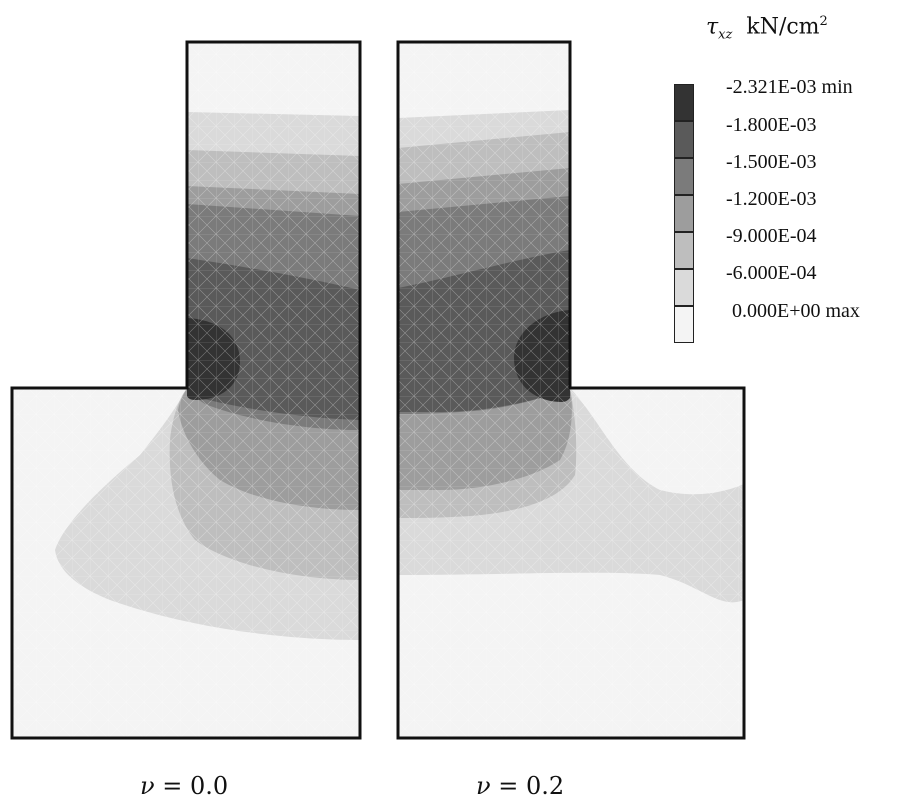 The width and height of the screenshot is (908, 812). I want to click on legend-label: -1.500E-03, so click(771, 162).